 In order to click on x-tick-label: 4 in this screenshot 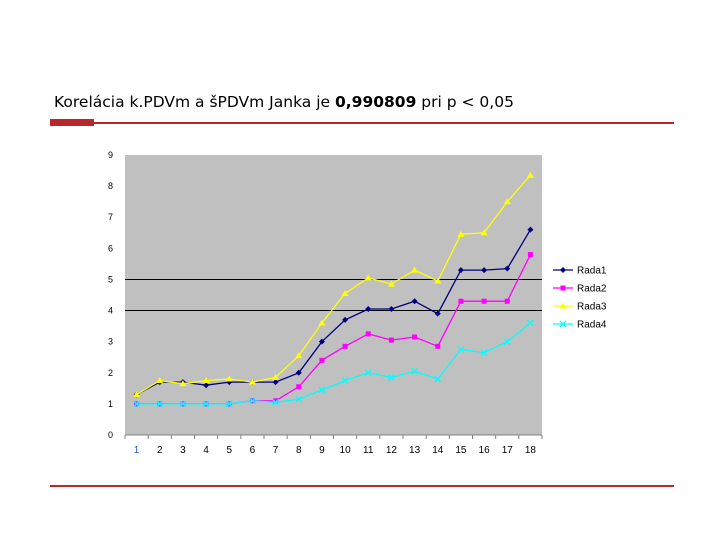, I will do `click(206, 450)`.